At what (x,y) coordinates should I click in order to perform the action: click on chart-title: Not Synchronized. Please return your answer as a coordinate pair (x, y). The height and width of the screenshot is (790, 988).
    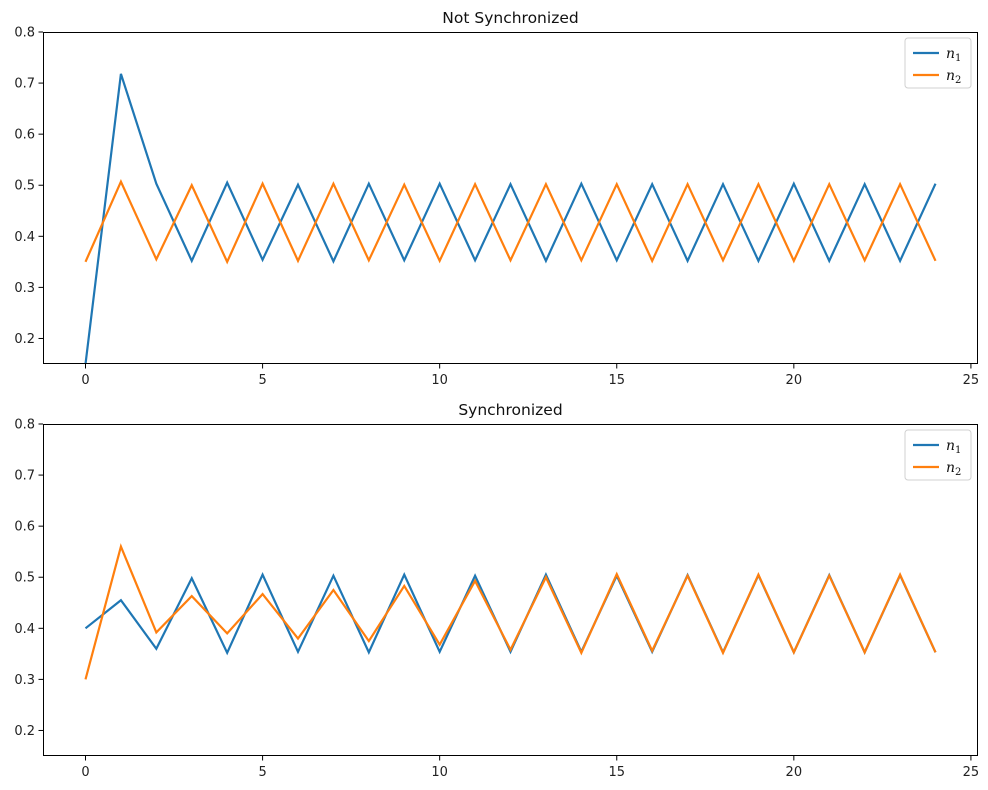
    Looking at the image, I should click on (510, 18).